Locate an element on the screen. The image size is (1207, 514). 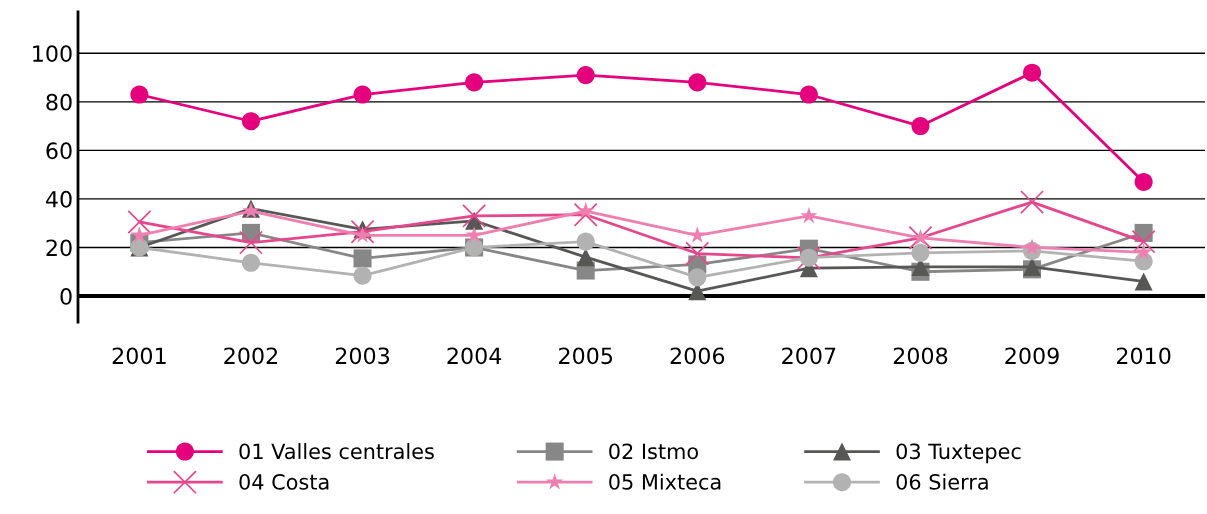
x-tick-label: 2007 is located at coordinates (809, 356).